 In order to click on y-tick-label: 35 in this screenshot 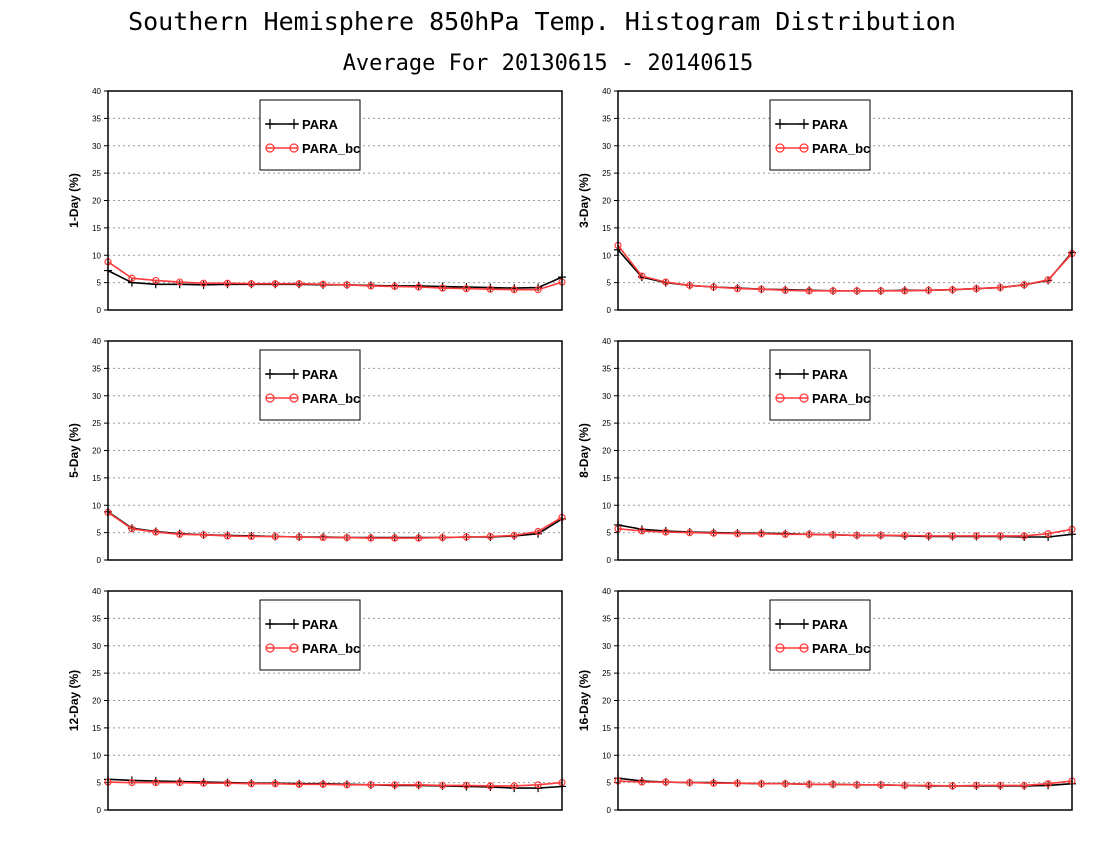, I will do `click(606, 118)`.